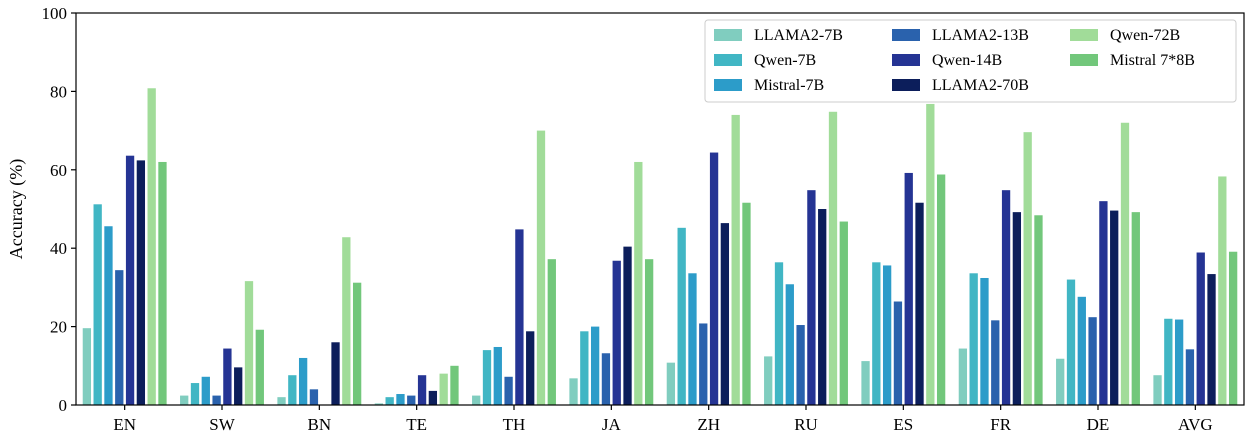  What do you see at coordinates (1060, 381) in the screenshot?
I see `bar-de-llama2-7b` at bounding box center [1060, 381].